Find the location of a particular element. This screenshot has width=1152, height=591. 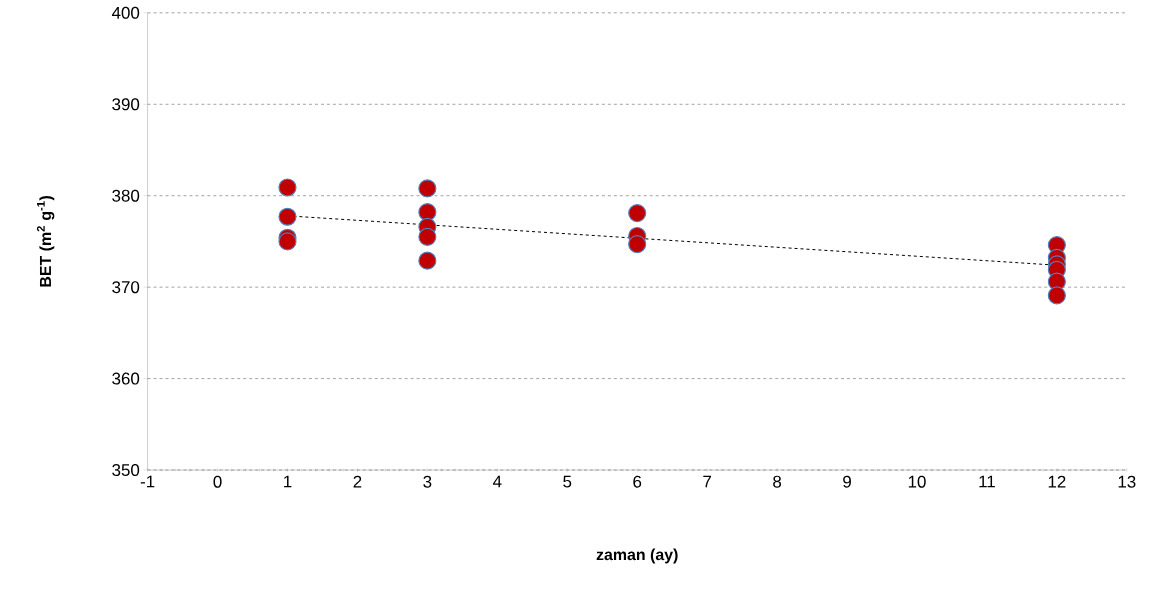

y-tick-label: 380 is located at coordinates (126, 195).